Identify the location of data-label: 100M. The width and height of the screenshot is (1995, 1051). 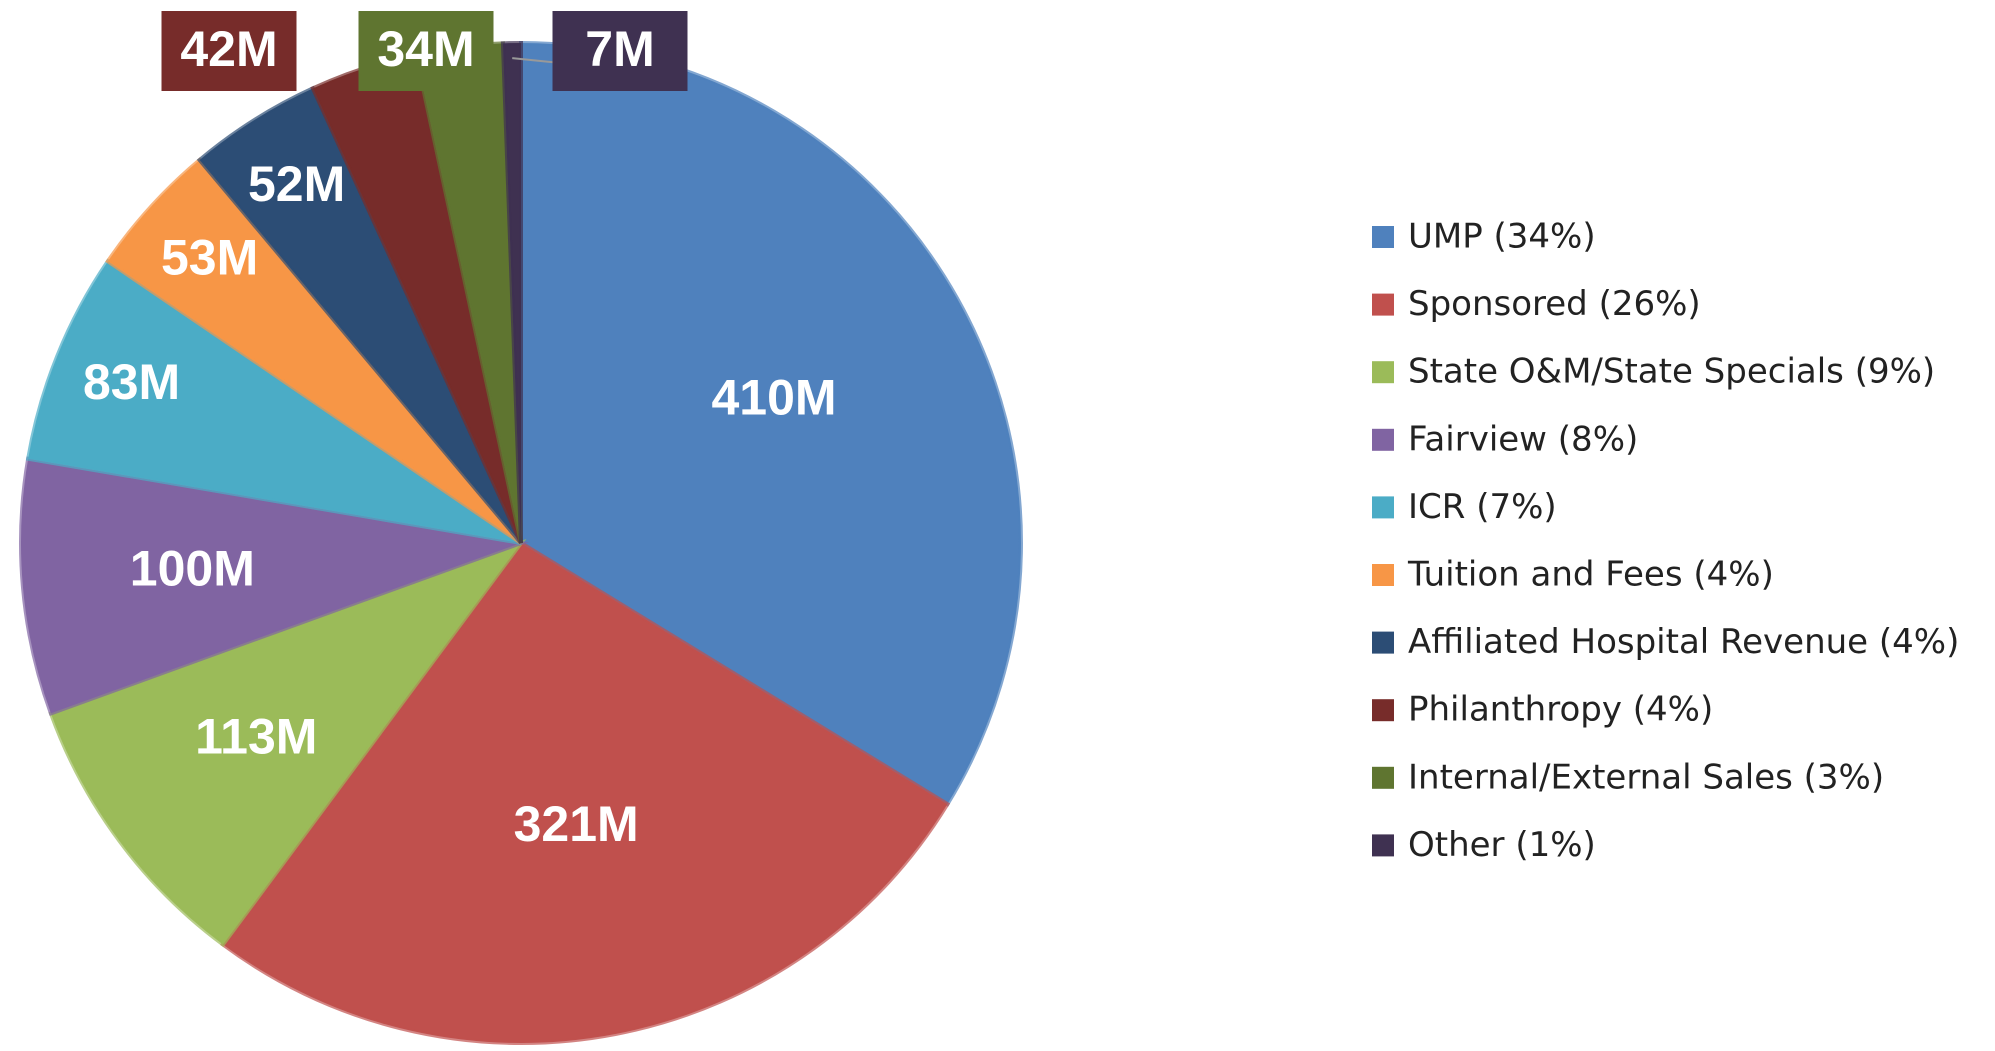
(192, 569).